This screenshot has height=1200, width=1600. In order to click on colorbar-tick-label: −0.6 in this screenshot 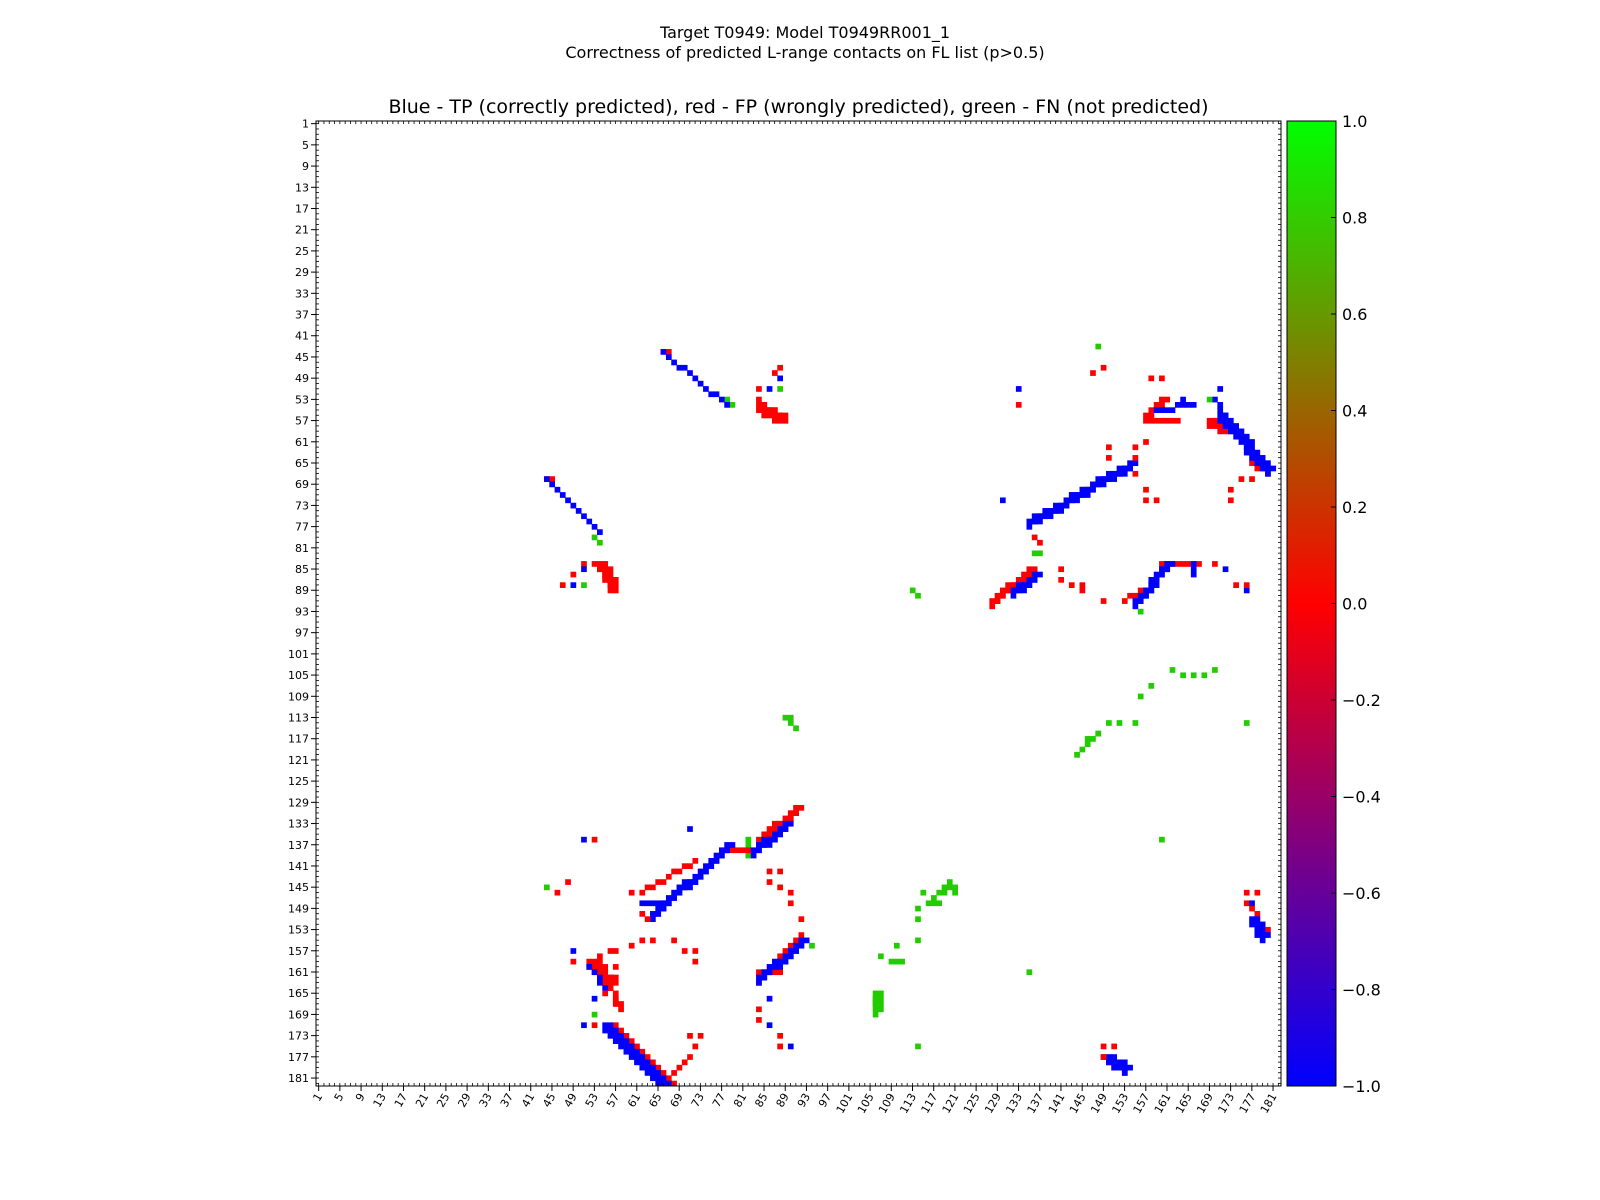, I will do `click(1361, 893)`.